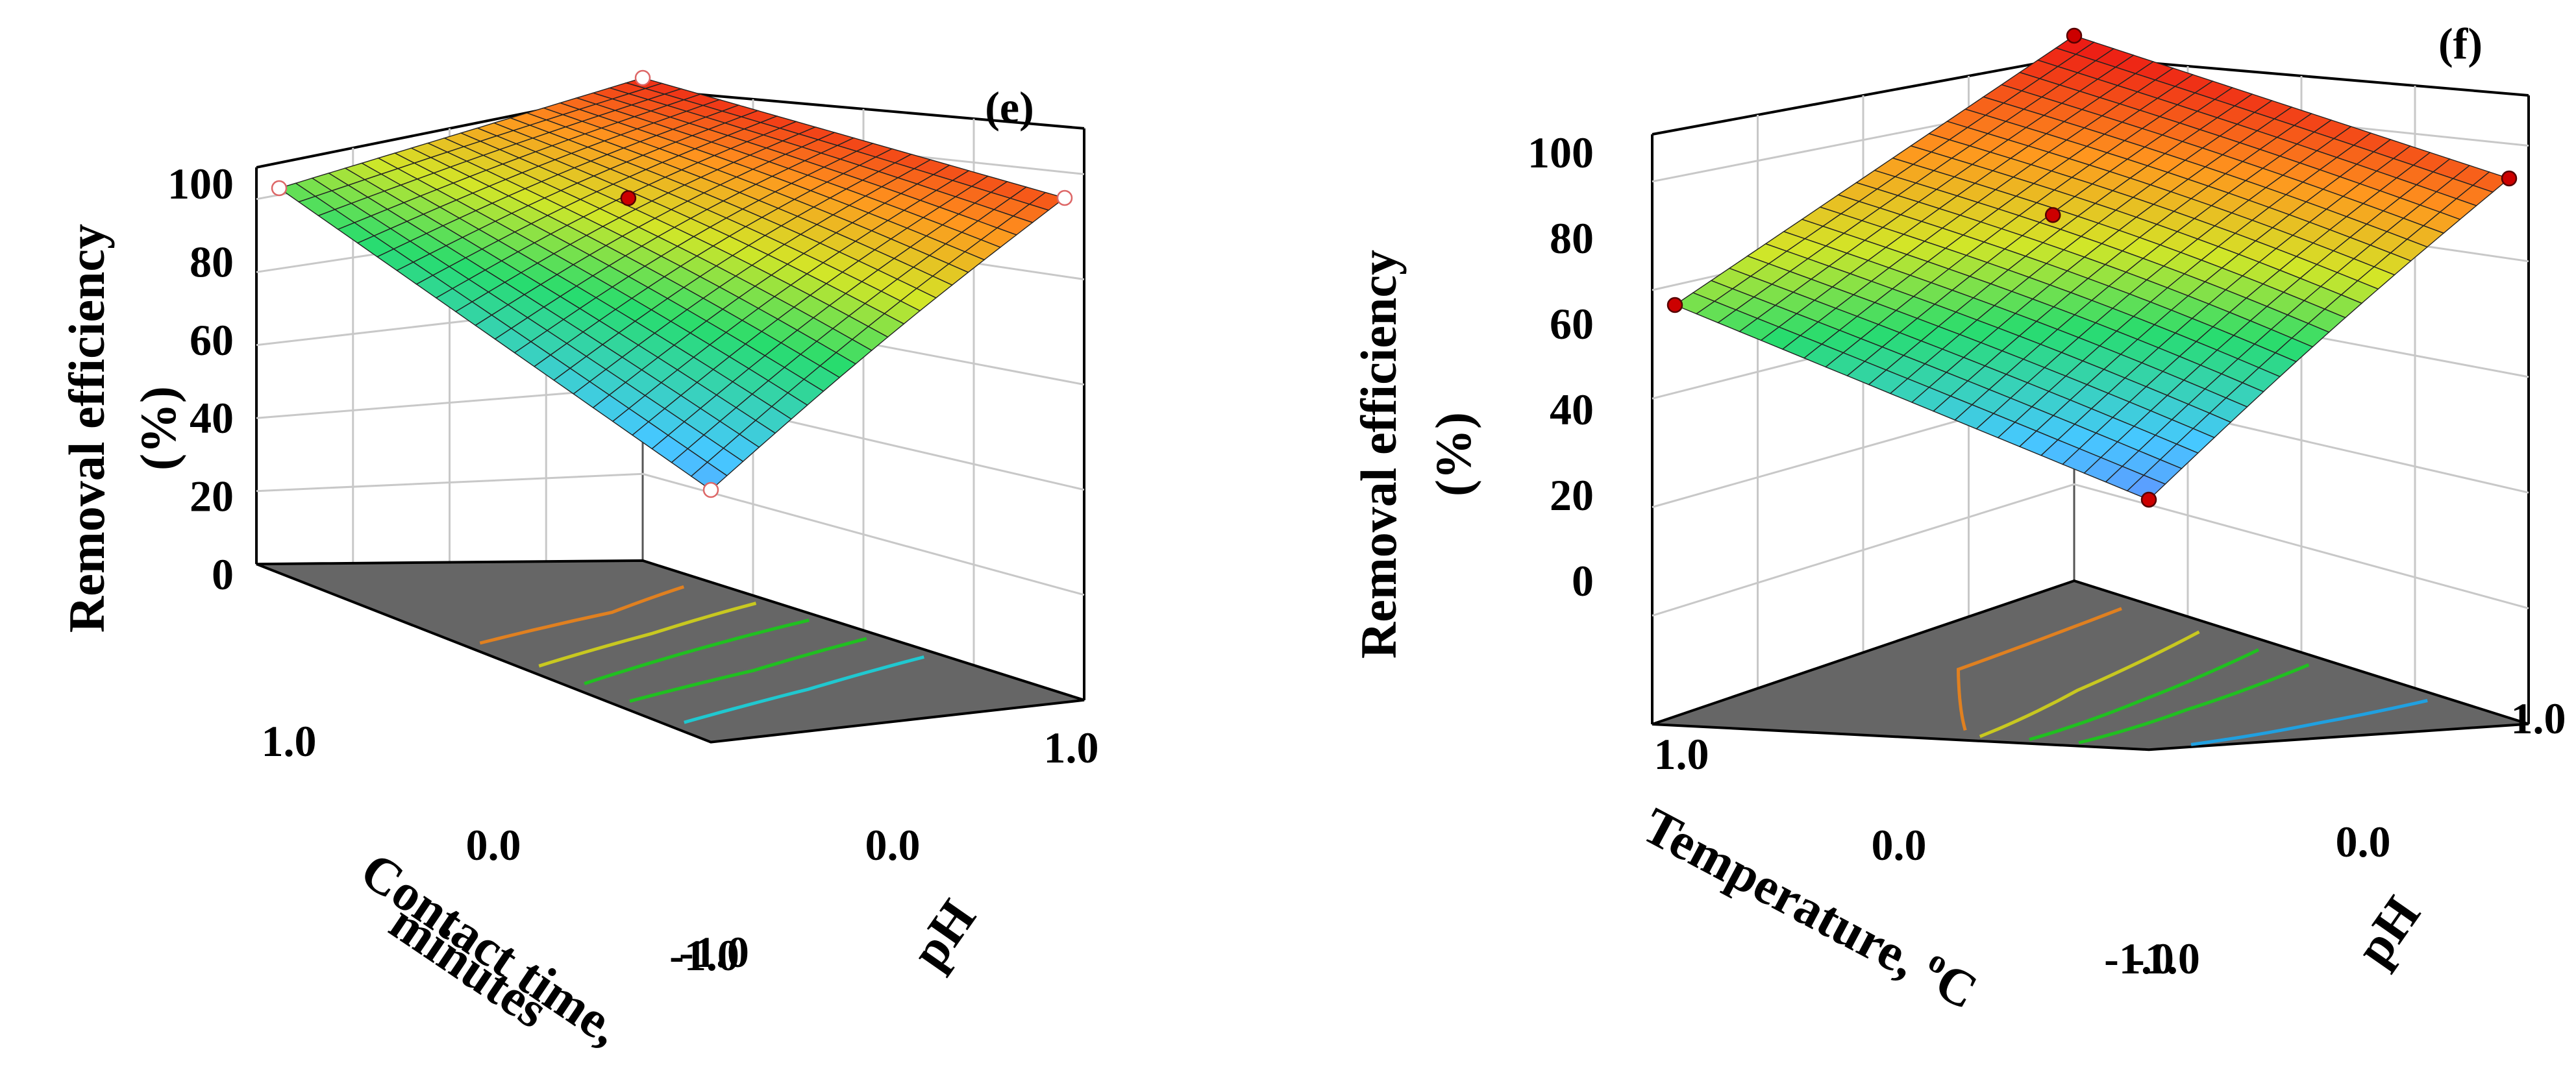 The width and height of the screenshot is (2576, 1074). What do you see at coordinates (1811, 907) in the screenshot?
I see `x-axis-label: Temperature, oC` at bounding box center [1811, 907].